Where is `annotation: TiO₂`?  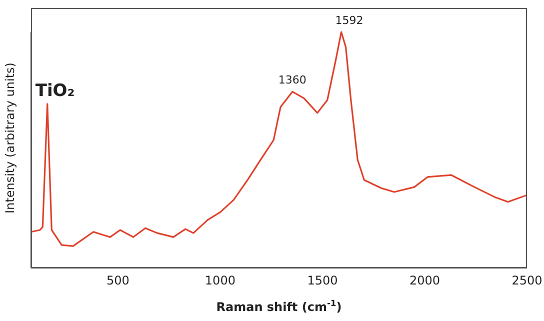
annotation: TiO₂ is located at coordinates (55, 90).